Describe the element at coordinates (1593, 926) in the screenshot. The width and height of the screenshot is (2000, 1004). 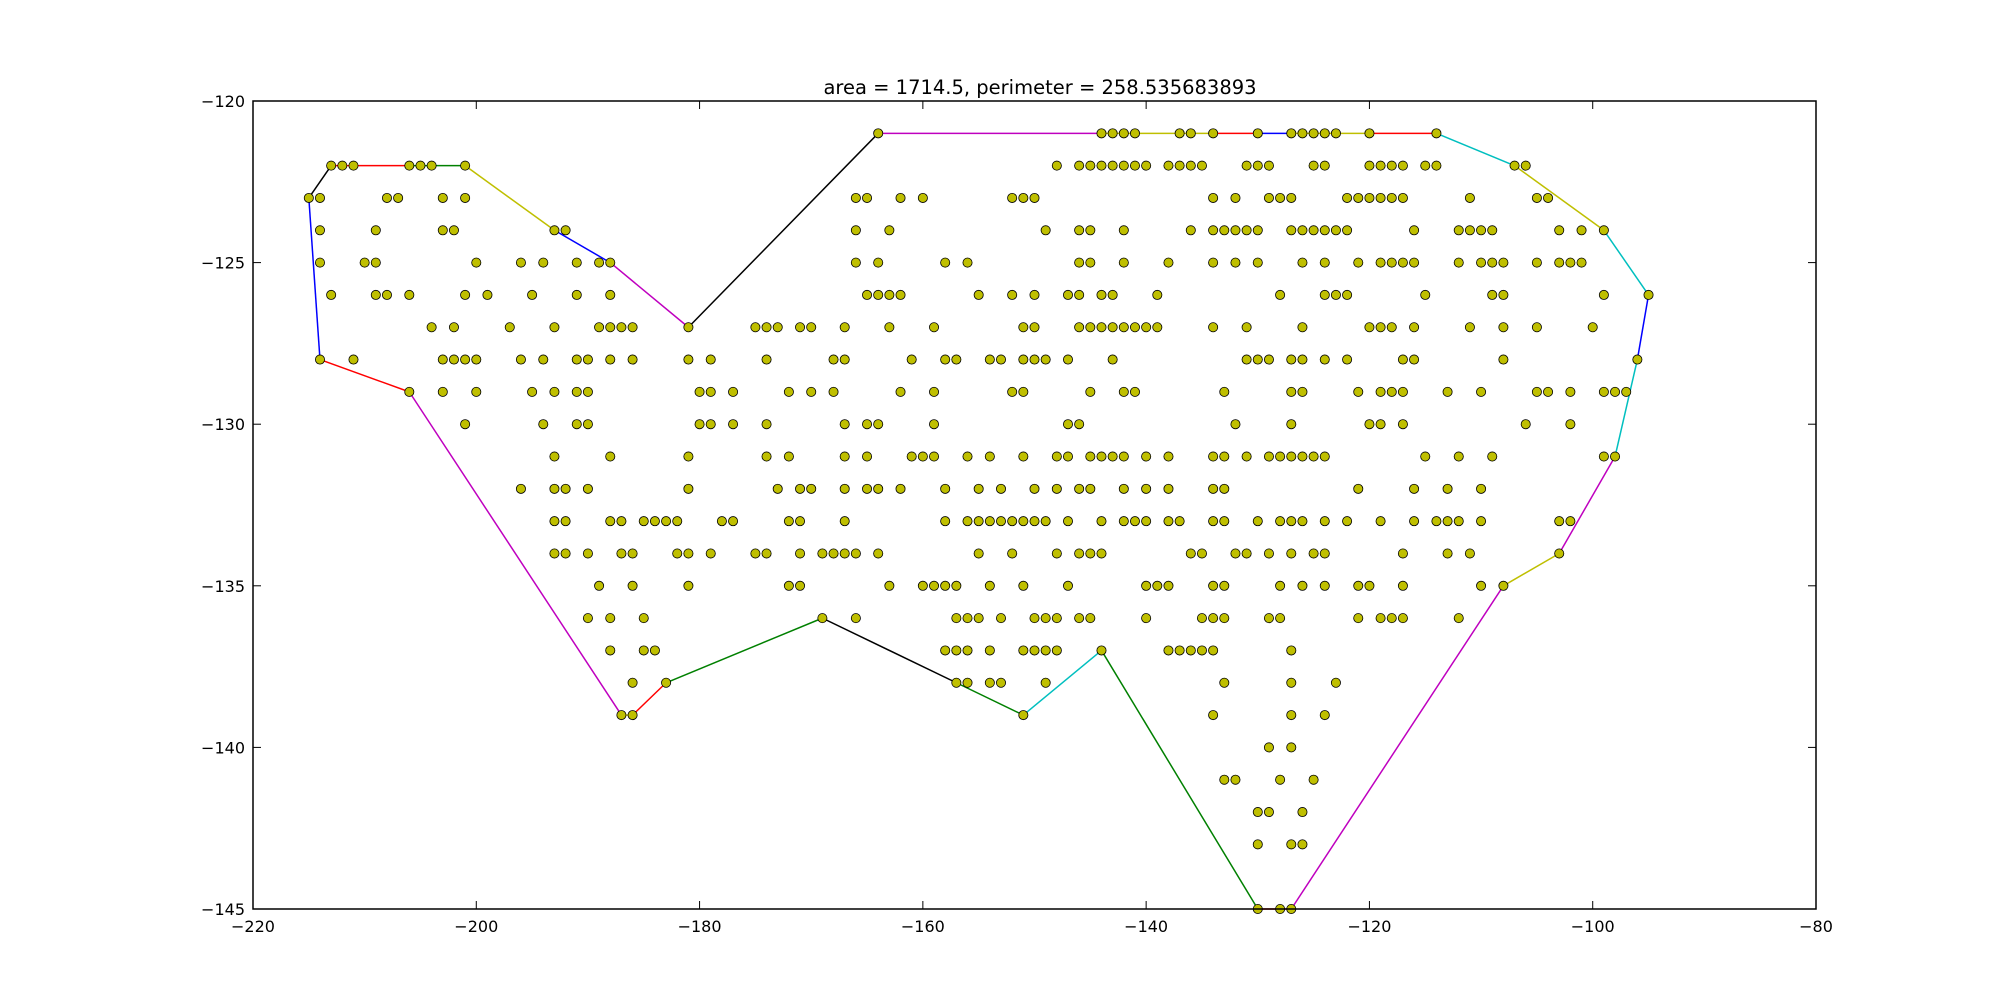
I see `x-tick-label: −100` at that location.